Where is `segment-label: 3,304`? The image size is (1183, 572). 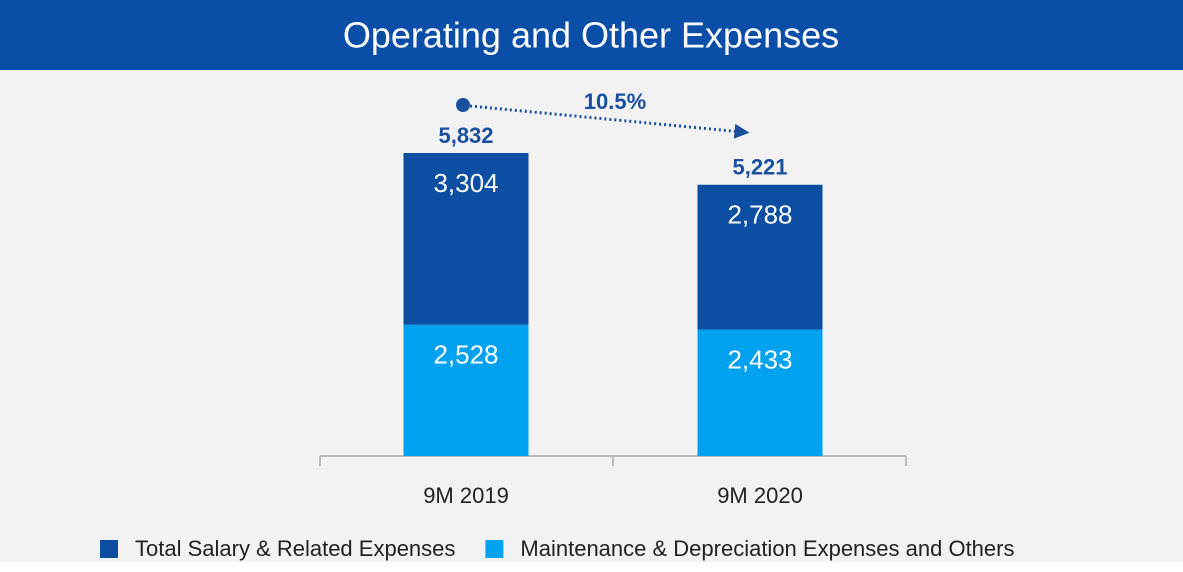 segment-label: 3,304 is located at coordinates (465, 183).